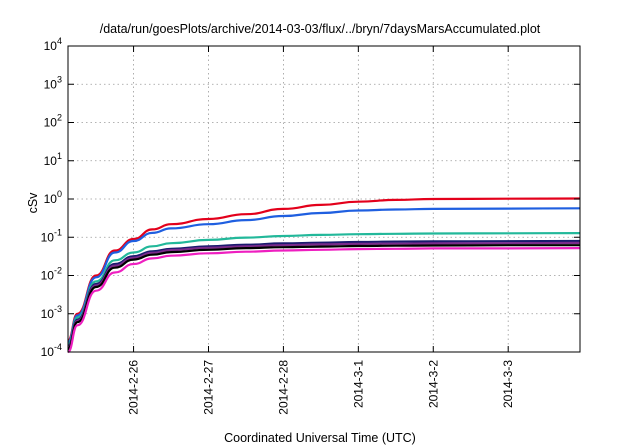 This screenshot has width=640, height=448. I want to click on y-tick-label: 10⁻¹, so click(51, 235).